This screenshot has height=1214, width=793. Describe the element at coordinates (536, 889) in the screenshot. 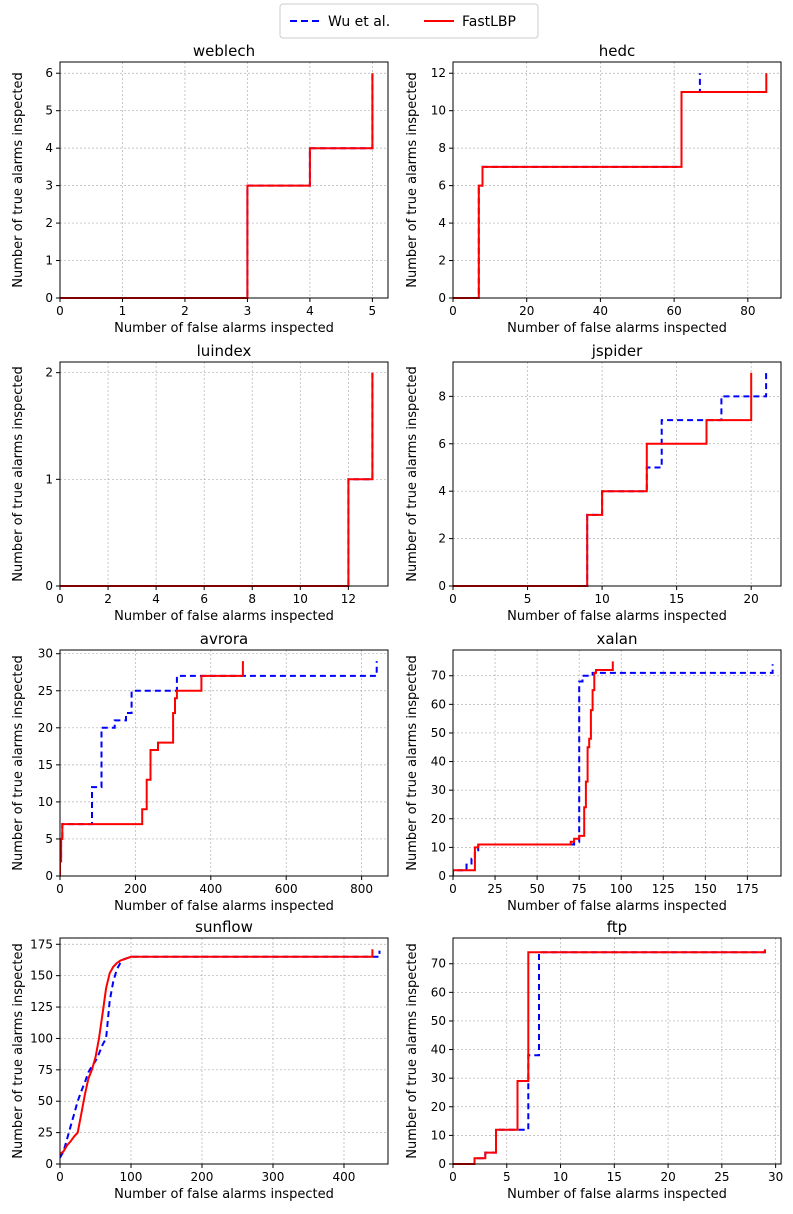

I see `x-tick-label: 50` at that location.